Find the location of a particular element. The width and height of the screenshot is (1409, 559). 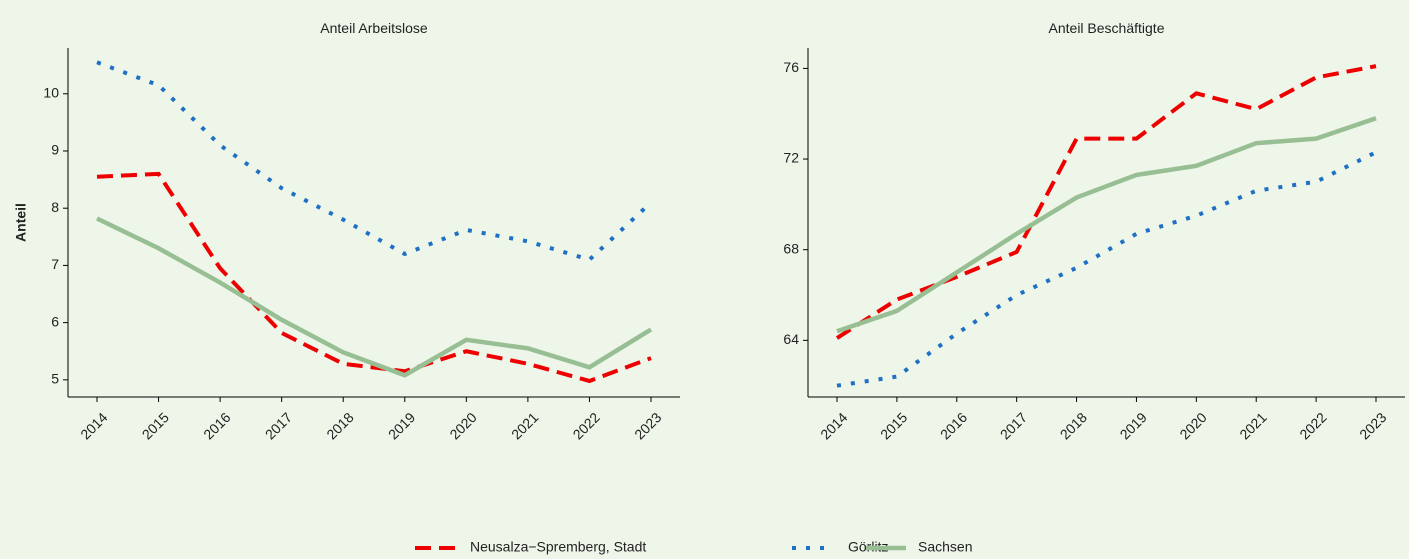

legend-label: Neusalza−Spremberg, Stadt is located at coordinates (558, 547).